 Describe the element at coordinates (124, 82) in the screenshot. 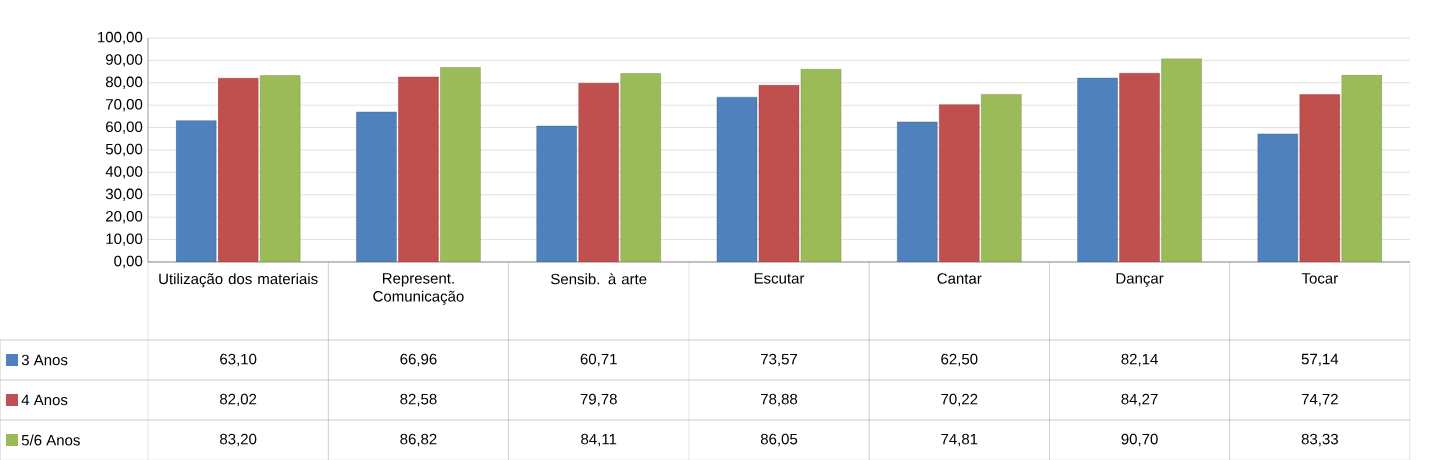

I see `y-tick-label: 80,00` at that location.